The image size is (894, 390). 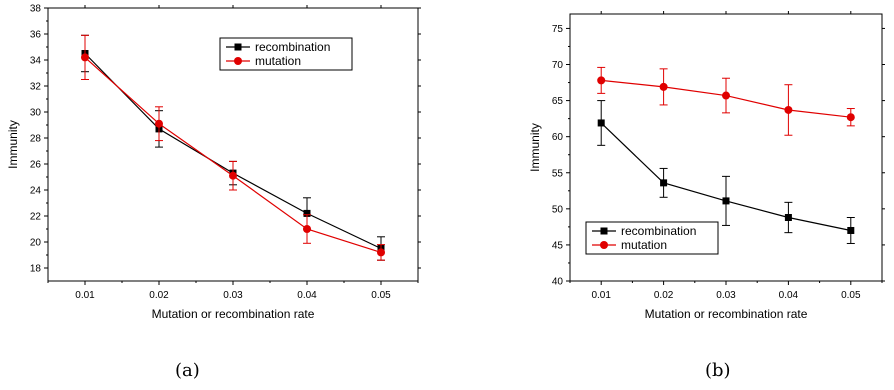 What do you see at coordinates (36, 191) in the screenshot?
I see `y-tick-label: 24` at bounding box center [36, 191].